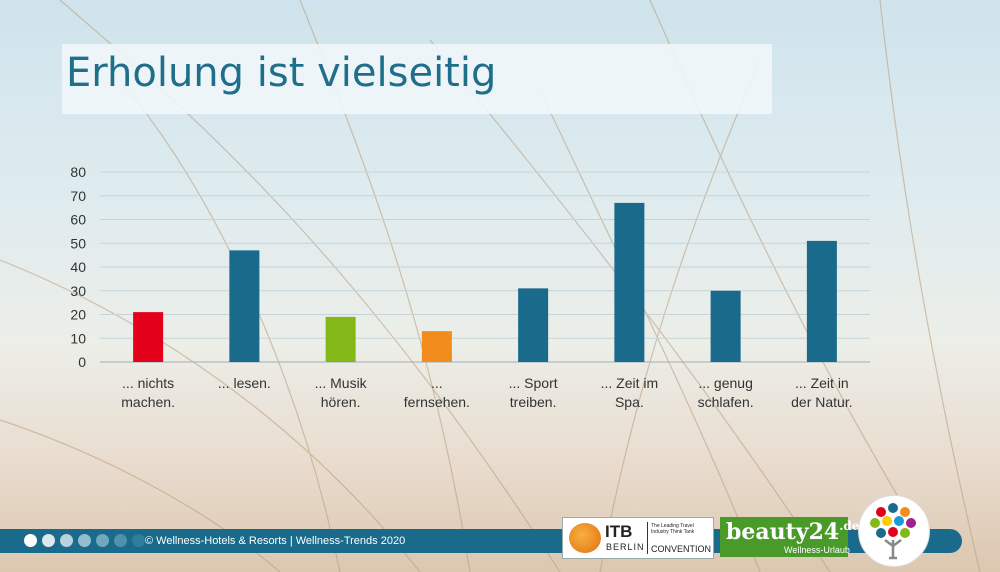  I want to click on beauty24-subtitle: Wellness-Urlaub, so click(817, 550).